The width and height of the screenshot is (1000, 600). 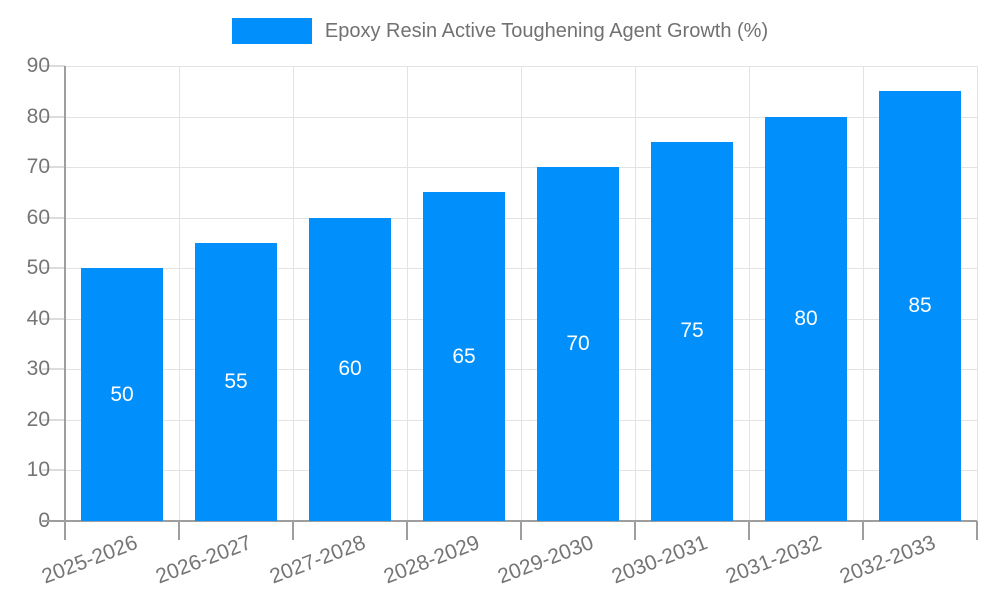 What do you see at coordinates (317, 560) in the screenshot?
I see `x-axis-label: 2027-2028` at bounding box center [317, 560].